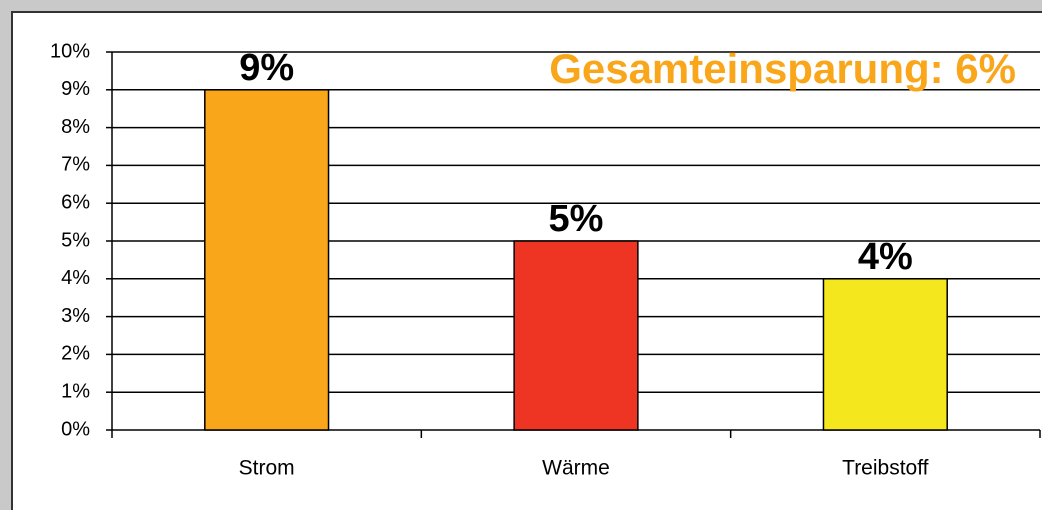  What do you see at coordinates (266, 68) in the screenshot?
I see `value-label: 9%` at bounding box center [266, 68].